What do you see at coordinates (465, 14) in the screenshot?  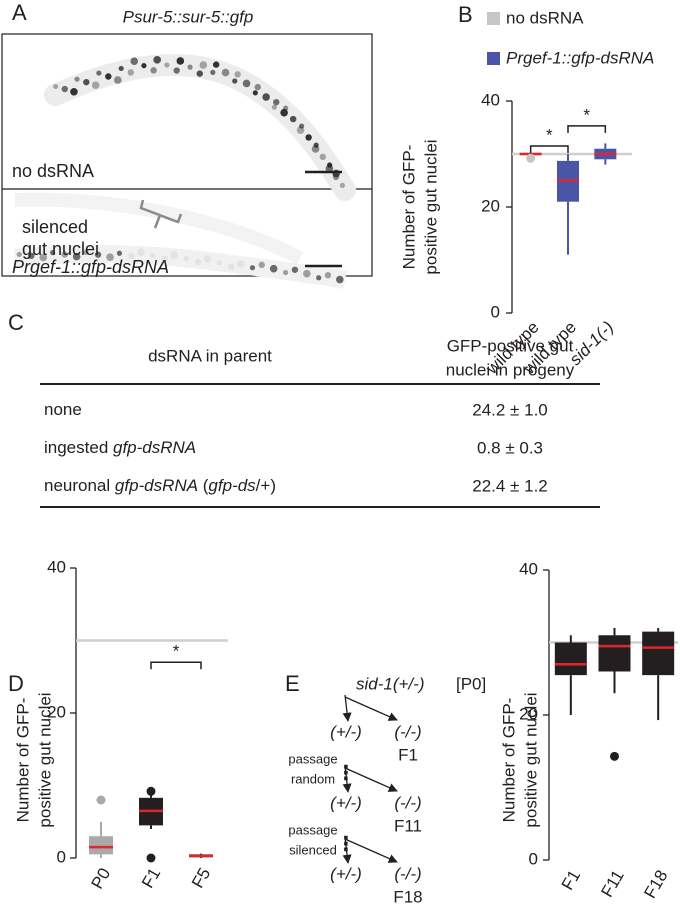 I see `panel-letter: B` at bounding box center [465, 14].